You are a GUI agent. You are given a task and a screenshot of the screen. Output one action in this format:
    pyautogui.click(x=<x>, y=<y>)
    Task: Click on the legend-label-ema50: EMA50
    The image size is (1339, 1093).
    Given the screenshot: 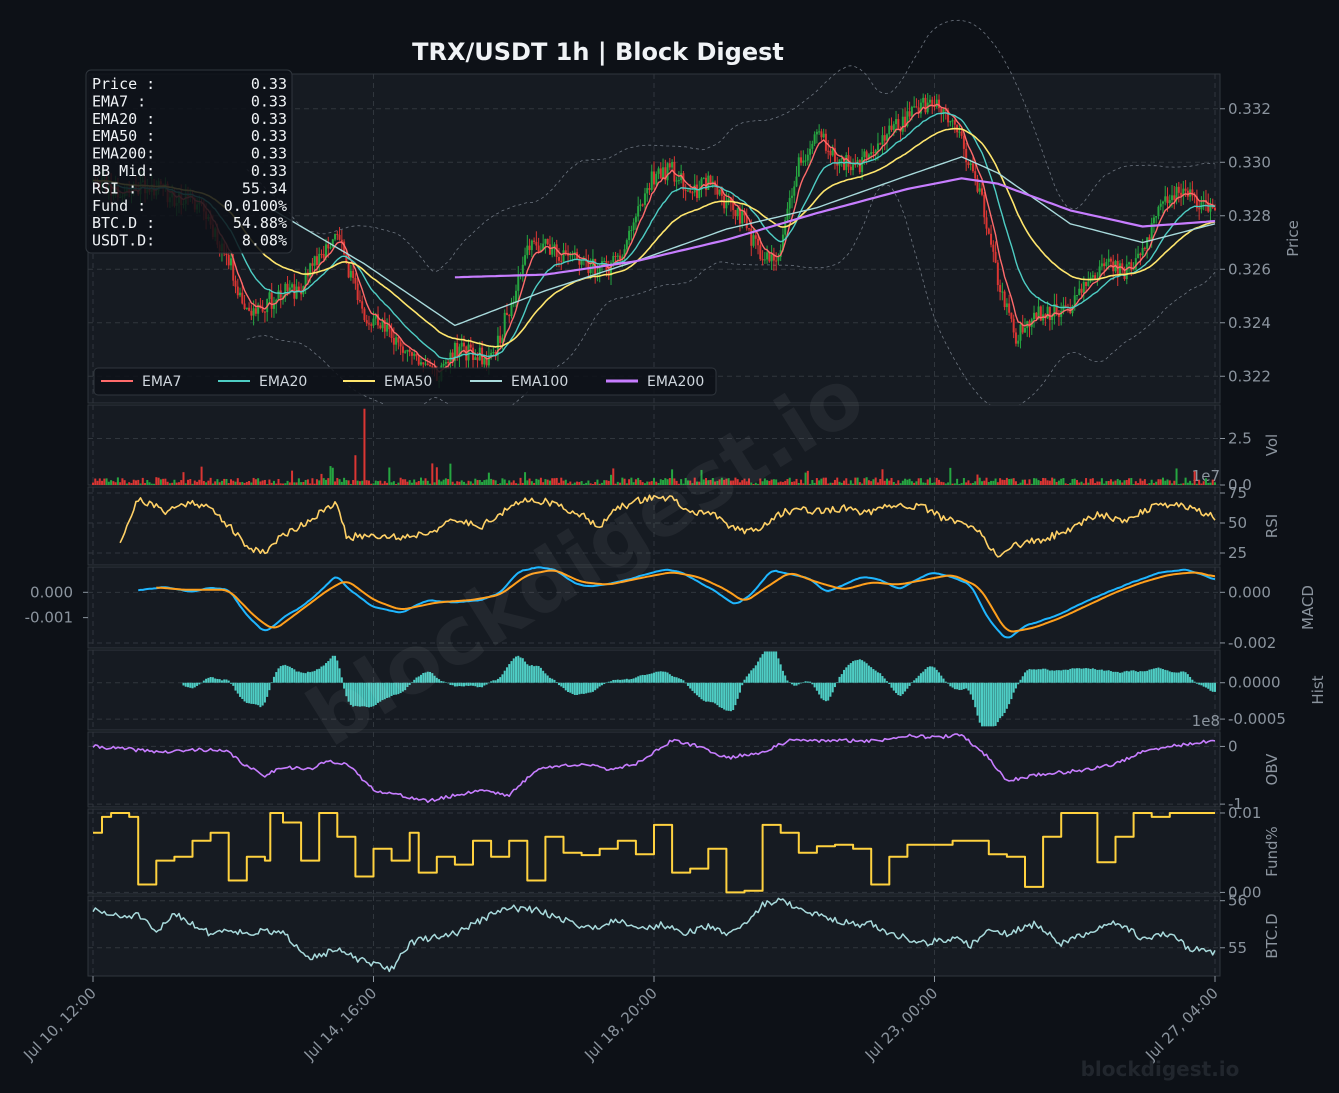 What is the action you would take?
    pyautogui.click(x=408, y=382)
    